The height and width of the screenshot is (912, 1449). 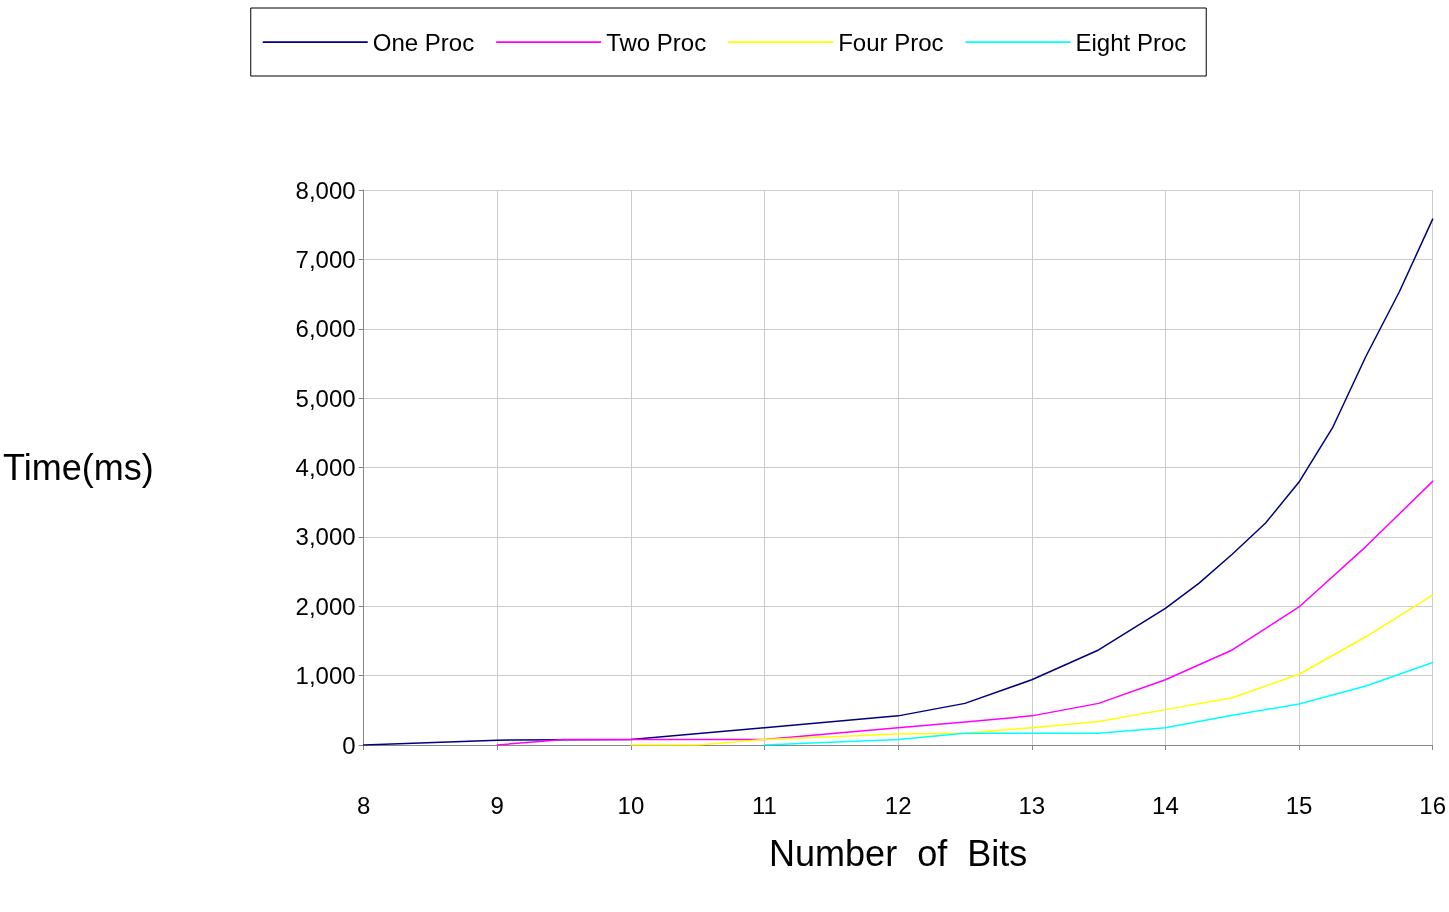 What do you see at coordinates (898, 805) in the screenshot?
I see `x-tick-label: 12` at bounding box center [898, 805].